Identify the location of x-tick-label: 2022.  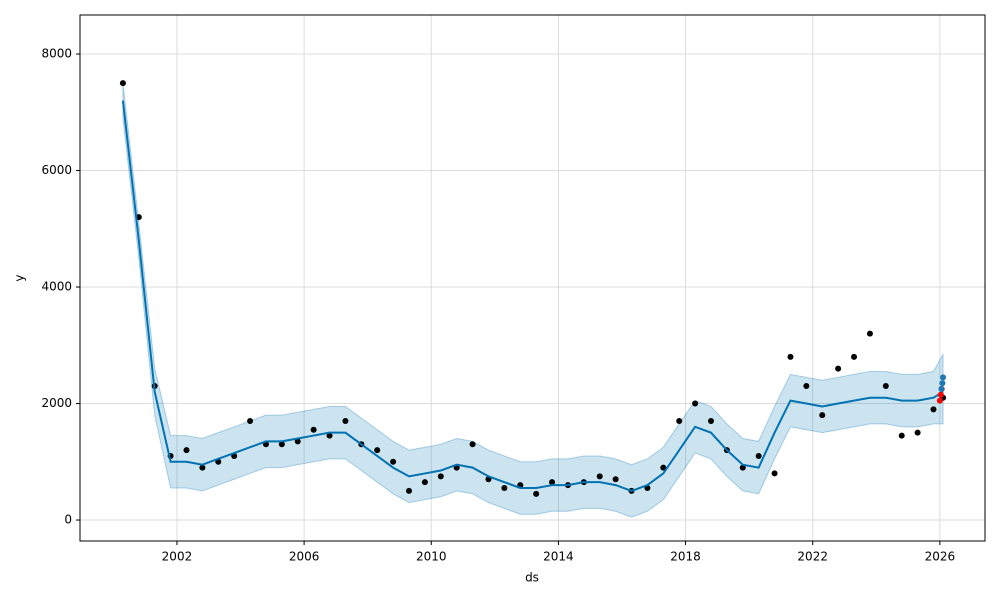
(812, 557).